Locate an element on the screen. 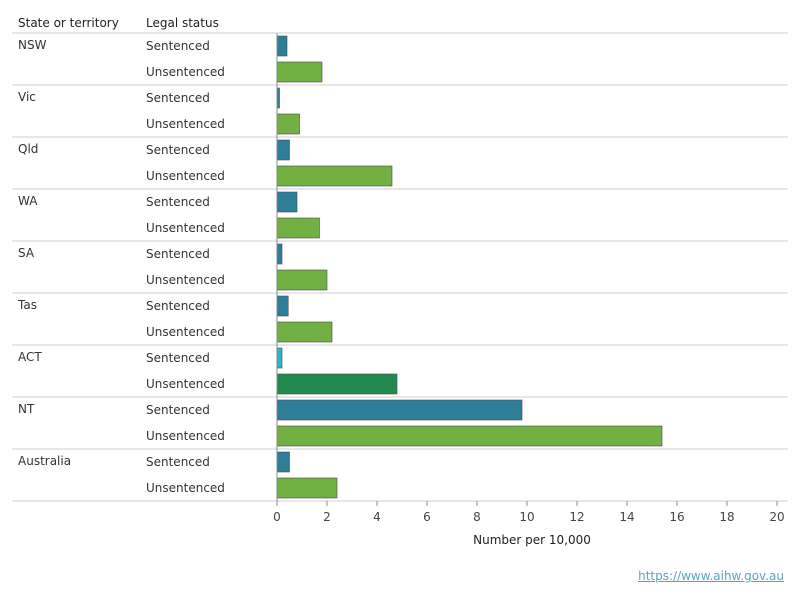 This screenshot has height=600, width=800. bar-australia-sentenced is located at coordinates (283, 462).